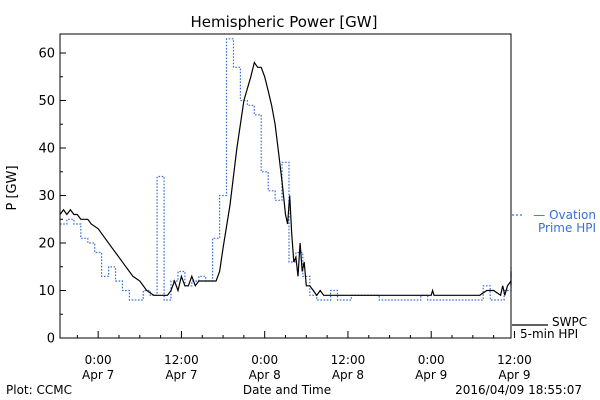  I want to click on plot-credit: Plot: CCMC, so click(39, 390).